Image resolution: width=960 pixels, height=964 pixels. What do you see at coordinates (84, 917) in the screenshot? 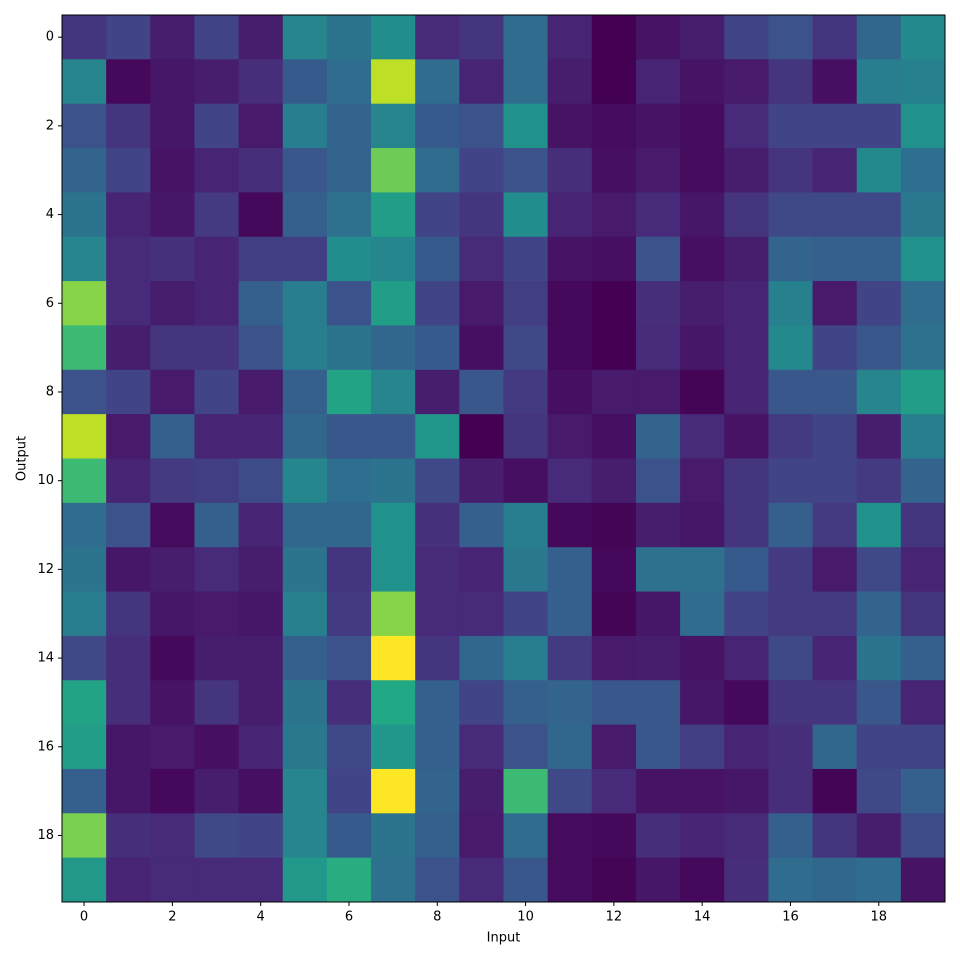
I see `x-tick-label: 0` at bounding box center [84, 917].